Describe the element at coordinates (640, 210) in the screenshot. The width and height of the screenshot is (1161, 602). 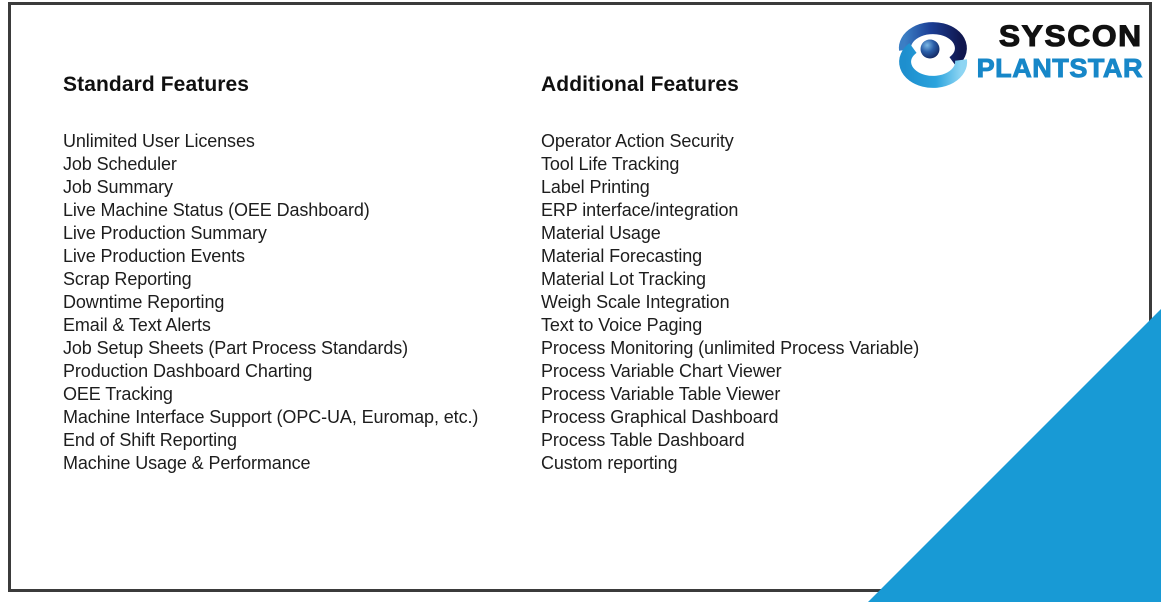
I see `feature-list-item: ERP interface/integration` at that location.